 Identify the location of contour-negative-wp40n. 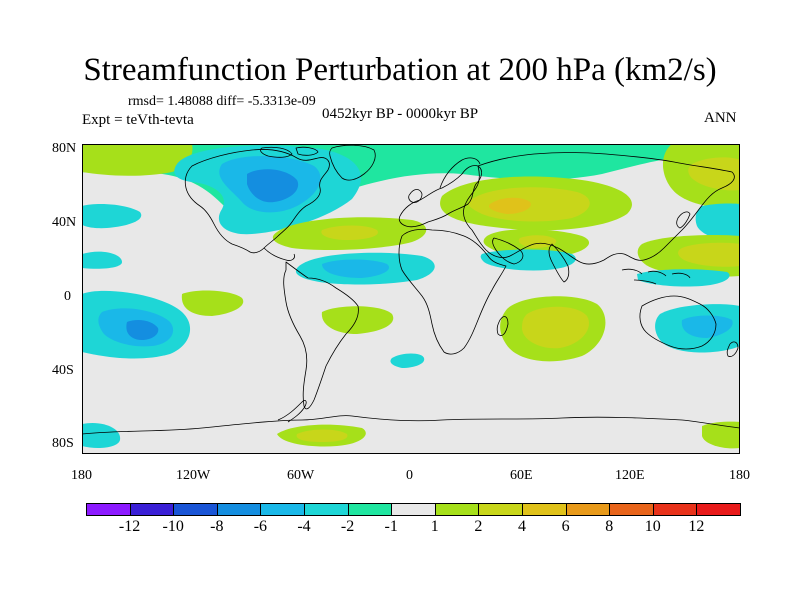
(112, 216).